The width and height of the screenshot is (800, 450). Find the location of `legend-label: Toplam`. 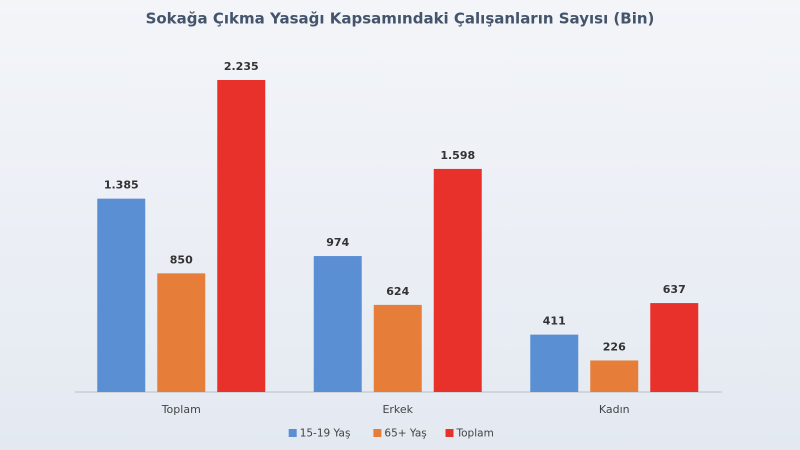

legend-label: Toplam is located at coordinates (475, 434).